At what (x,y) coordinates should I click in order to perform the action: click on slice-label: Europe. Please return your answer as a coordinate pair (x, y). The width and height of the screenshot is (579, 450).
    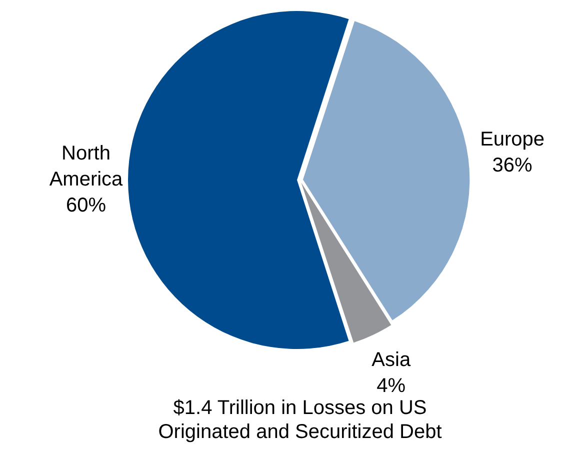
    Looking at the image, I should click on (512, 139).